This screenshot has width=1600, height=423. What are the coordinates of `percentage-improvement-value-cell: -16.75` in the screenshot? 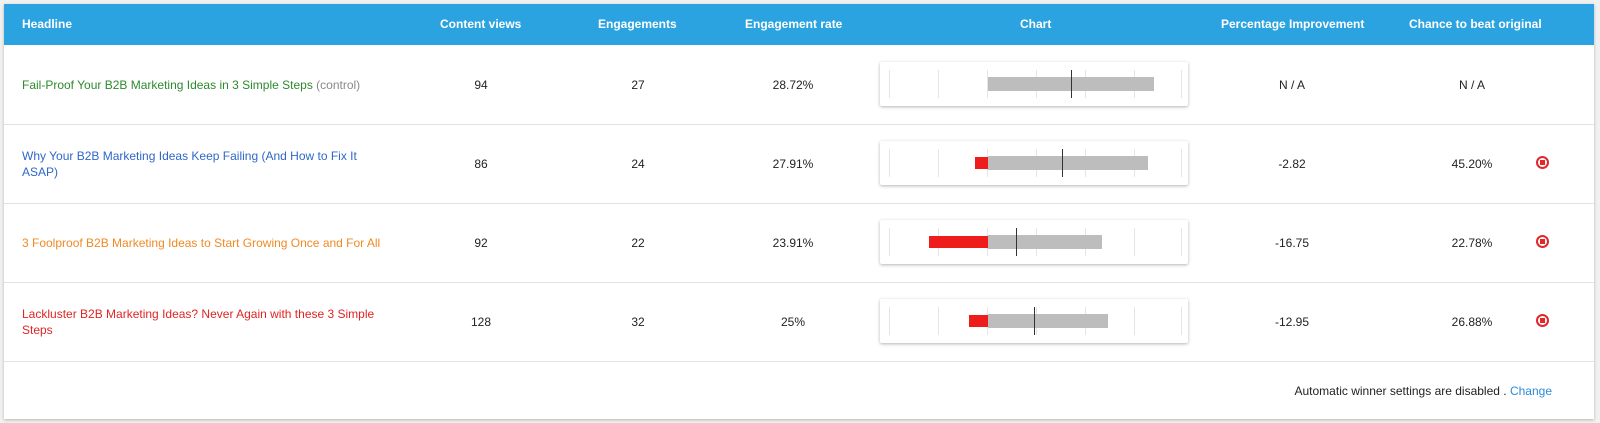 It's located at (1292, 242).